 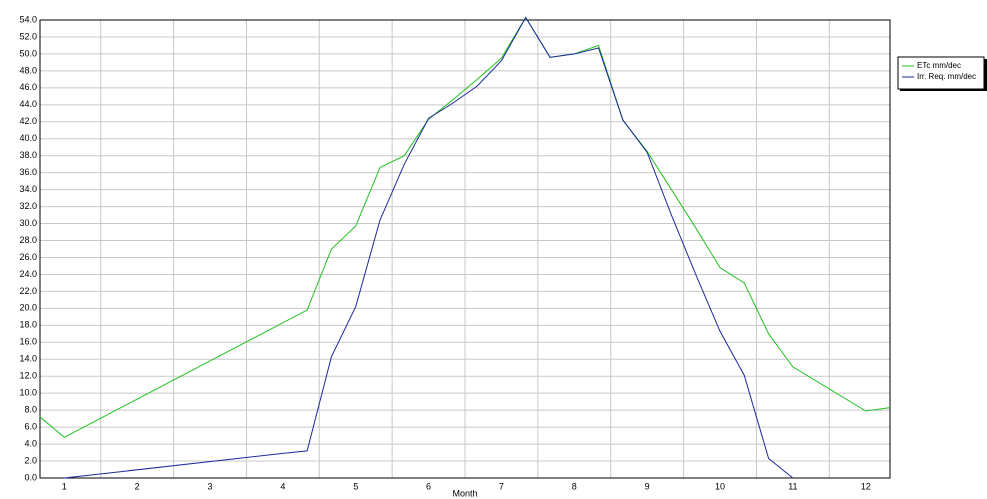 I want to click on y-tick-label: 38.0, so click(x=28, y=155).